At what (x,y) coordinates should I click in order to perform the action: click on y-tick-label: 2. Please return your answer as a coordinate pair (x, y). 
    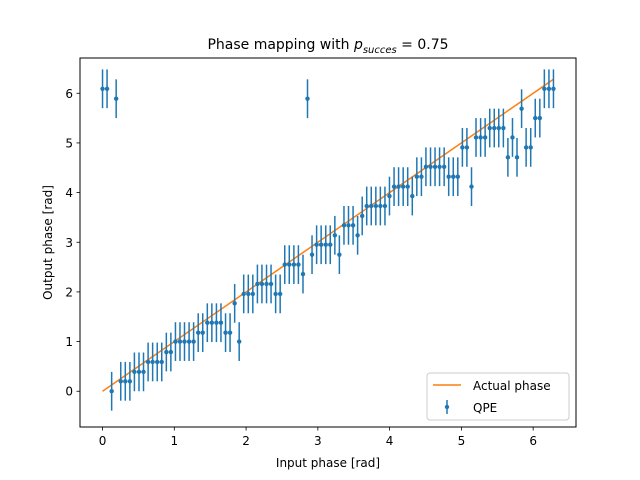
    Looking at the image, I should click on (69, 292).